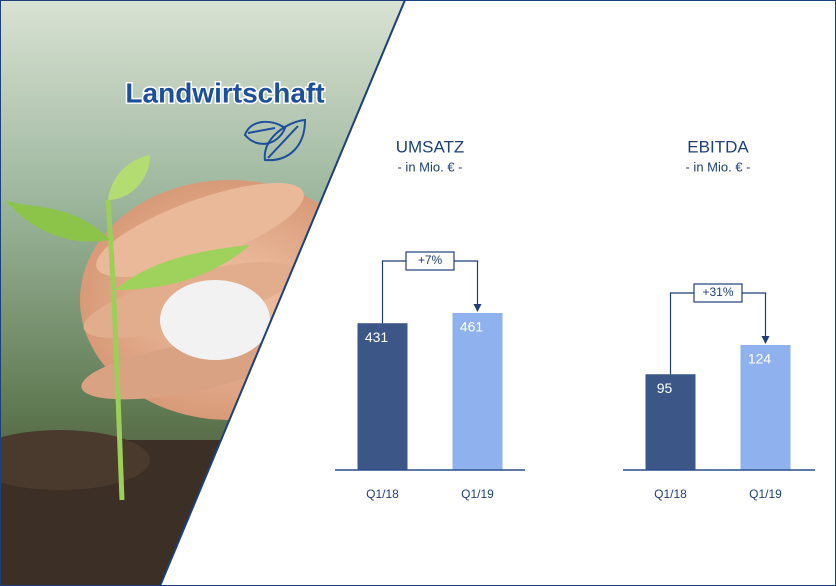 The image size is (836, 586). What do you see at coordinates (377, 337) in the screenshot?
I see `value-label: 431` at bounding box center [377, 337].